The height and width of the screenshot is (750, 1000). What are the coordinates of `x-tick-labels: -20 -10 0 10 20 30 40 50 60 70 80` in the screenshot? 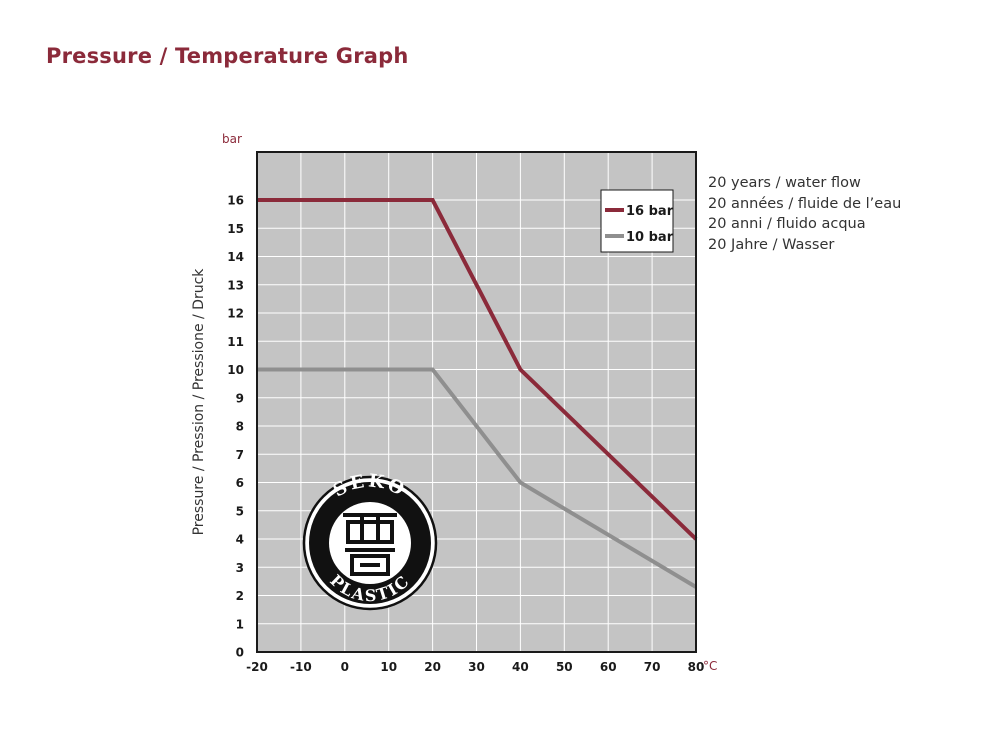 It's located at (475, 667).